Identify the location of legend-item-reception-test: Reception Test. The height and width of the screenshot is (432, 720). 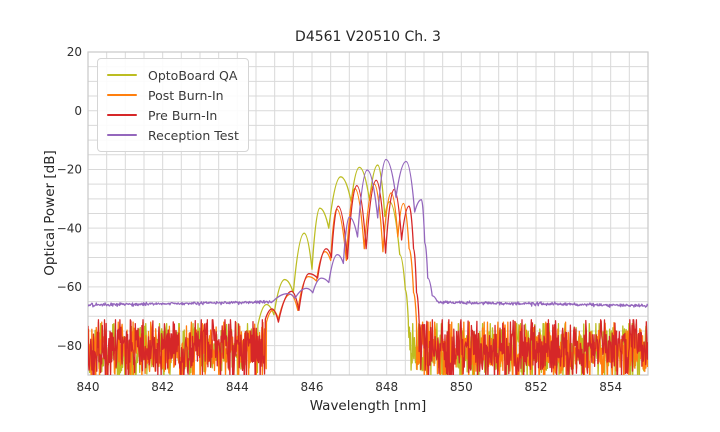
(173, 135).